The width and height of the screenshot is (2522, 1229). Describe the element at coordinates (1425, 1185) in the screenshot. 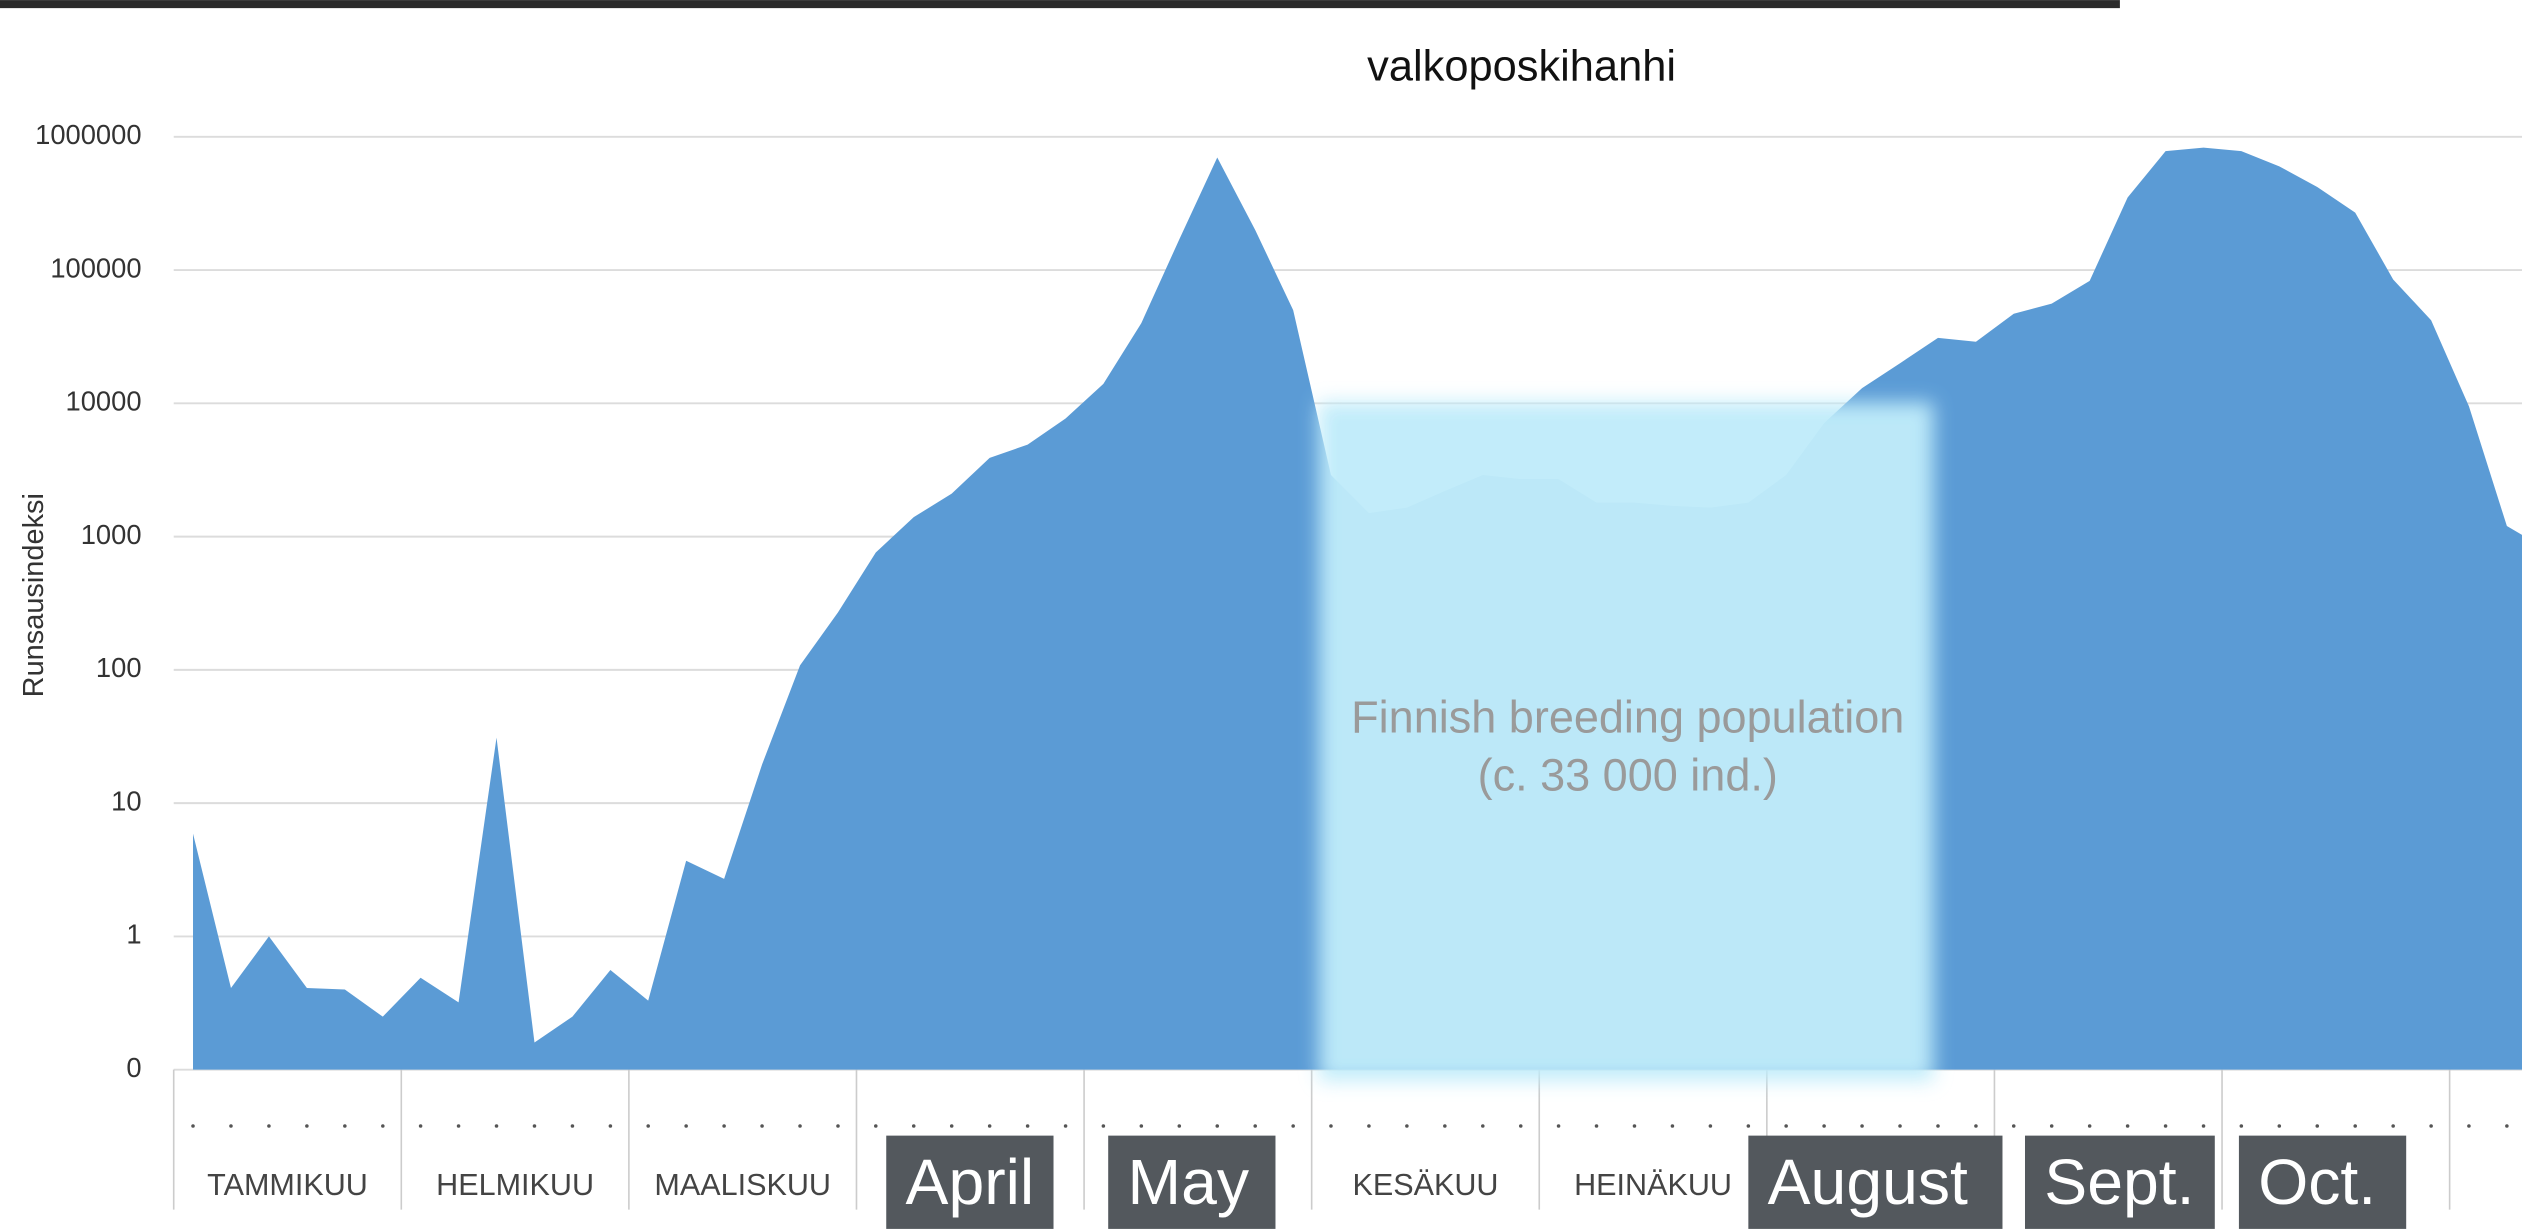

I see `x-tick-label: KESÄKUU` at that location.